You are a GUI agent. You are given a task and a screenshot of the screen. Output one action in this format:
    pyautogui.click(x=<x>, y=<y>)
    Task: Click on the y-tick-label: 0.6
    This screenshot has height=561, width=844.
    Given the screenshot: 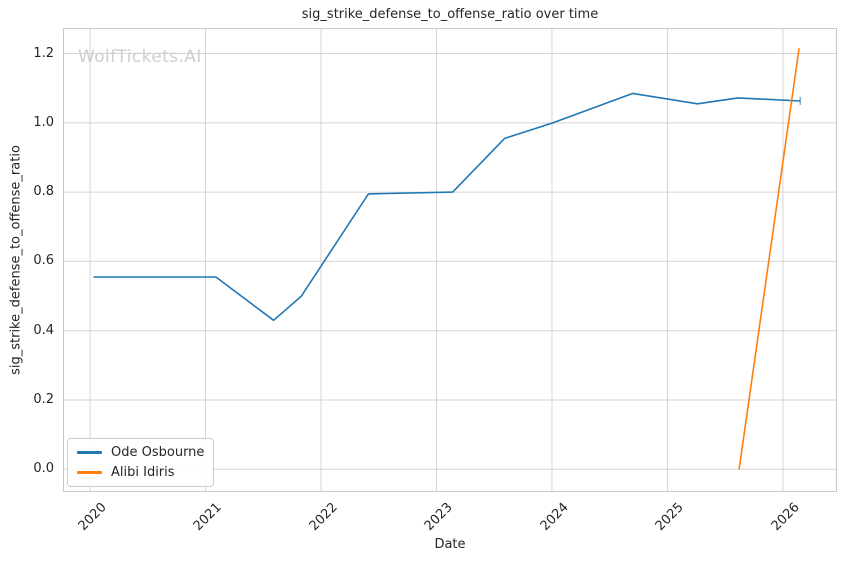 What is the action you would take?
    pyautogui.click(x=43, y=261)
    